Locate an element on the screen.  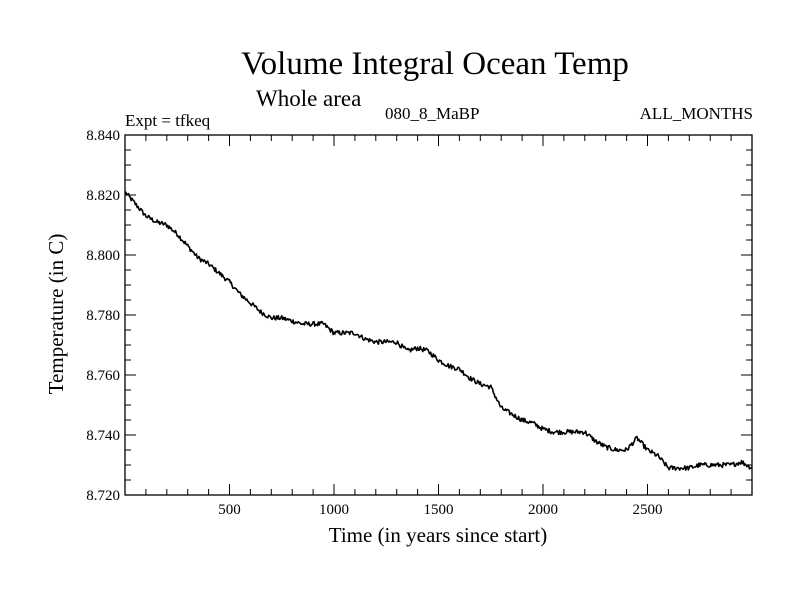
chart-subtitle: Whole area is located at coordinates (309, 98).